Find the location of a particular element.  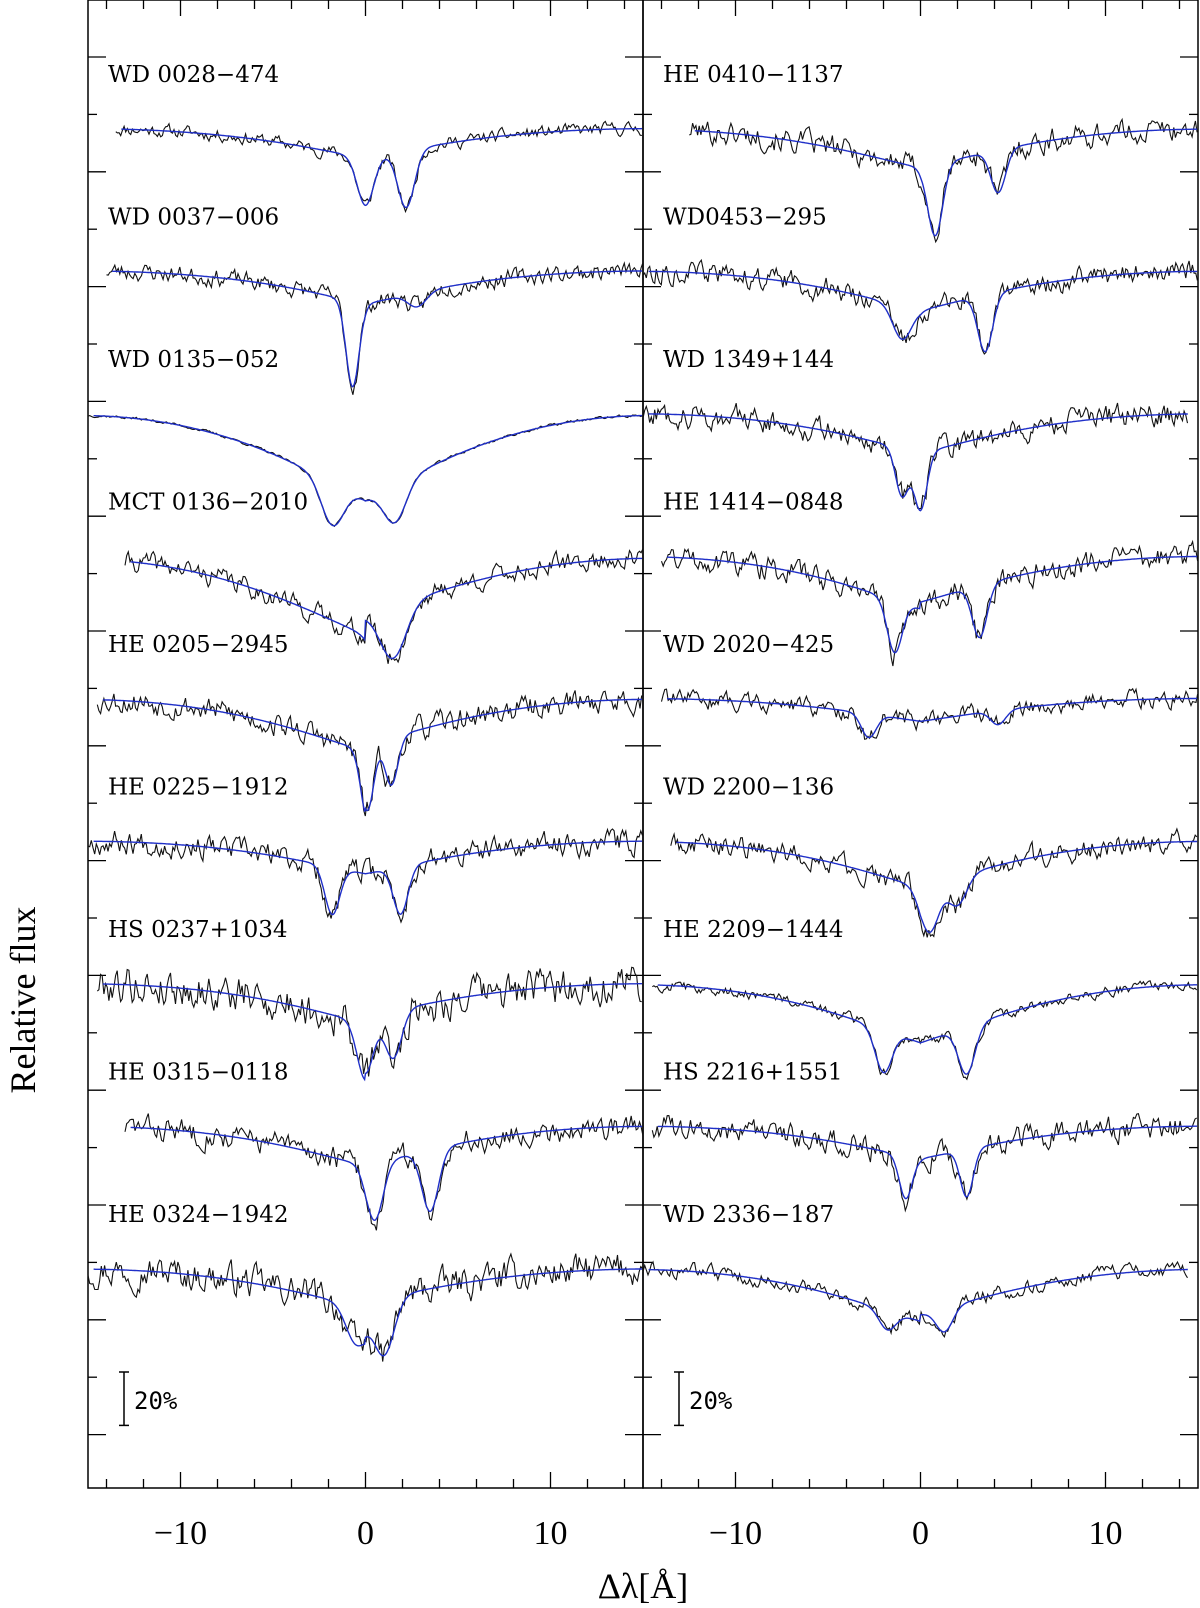

spectrum-label: HE 0315−0118 is located at coordinates (198, 1073).